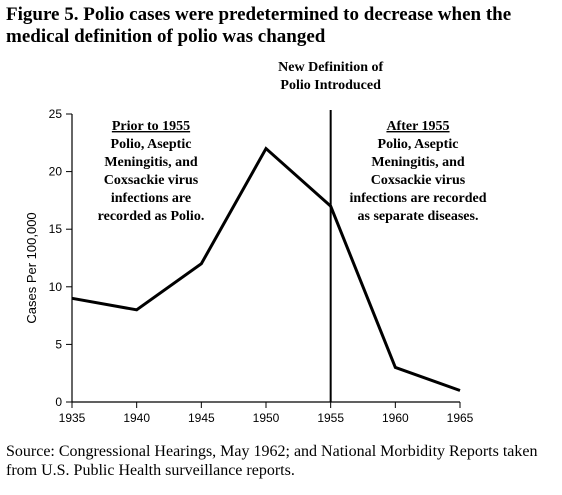  Describe the element at coordinates (151, 198) in the screenshot. I see `annotation-before-line: infections are` at that location.